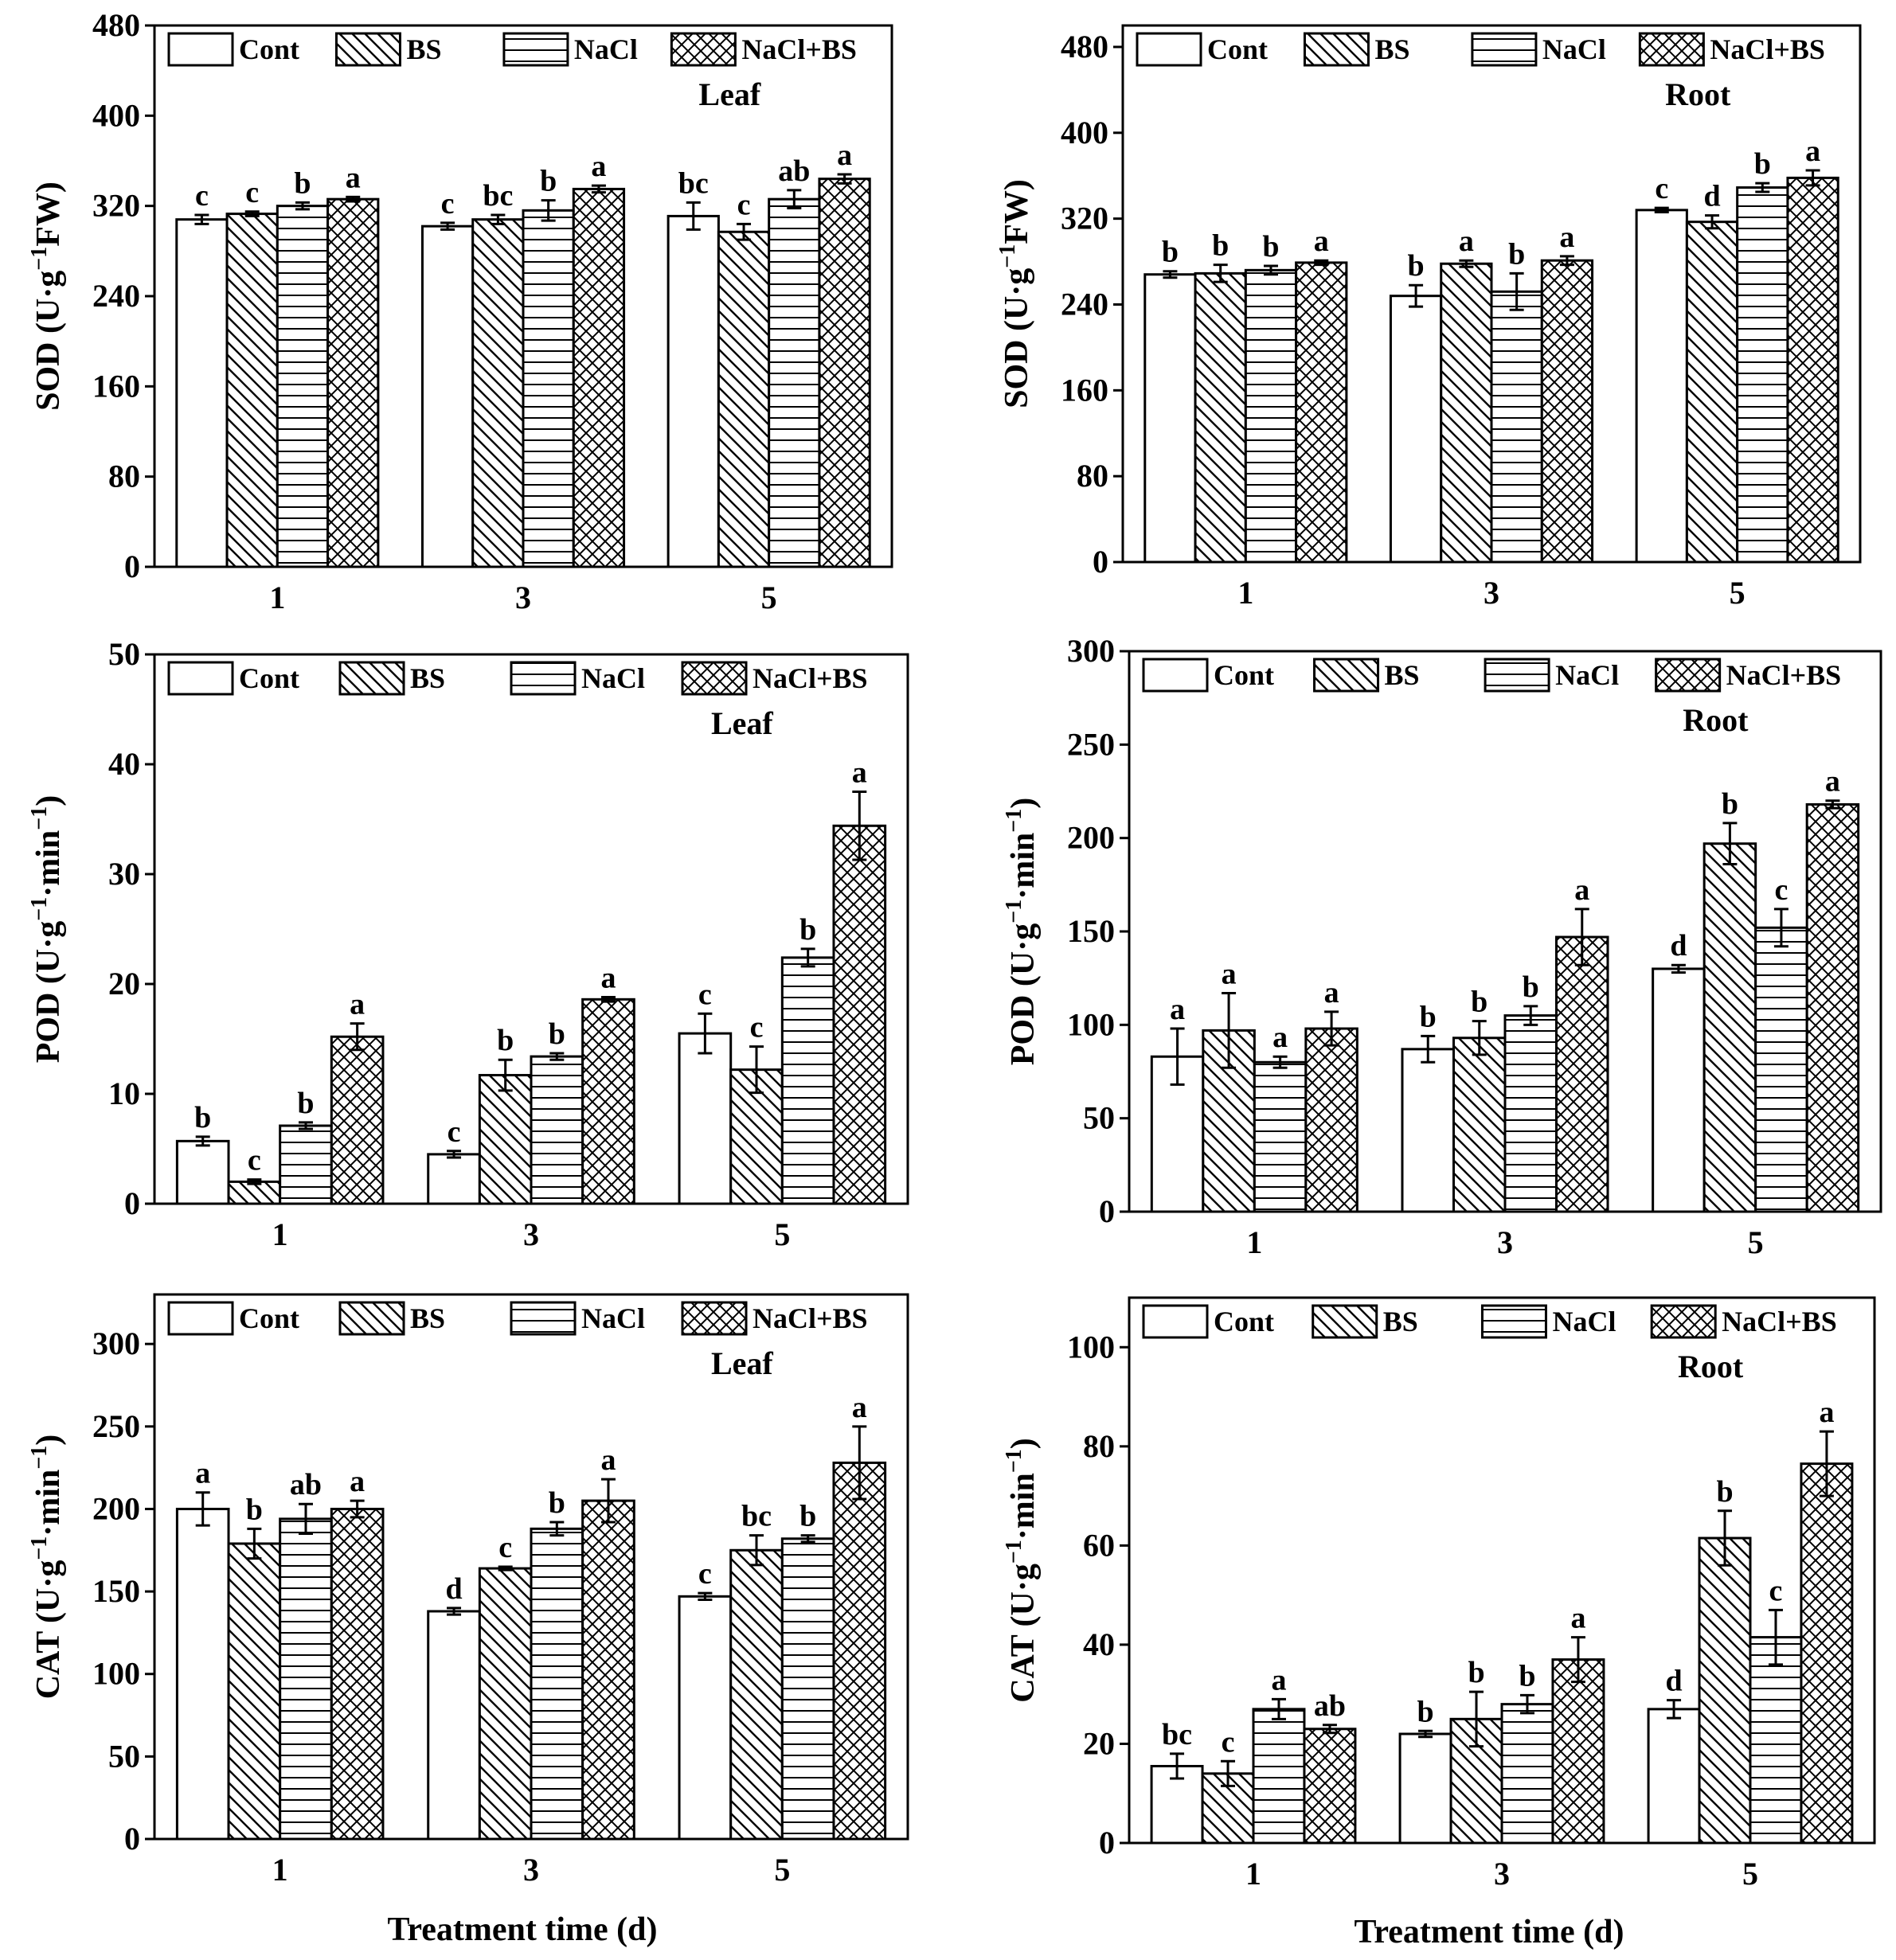 This screenshot has width=1896, height=1960. What do you see at coordinates (124, 476) in the screenshot?
I see `y-tick-label: 80` at bounding box center [124, 476].